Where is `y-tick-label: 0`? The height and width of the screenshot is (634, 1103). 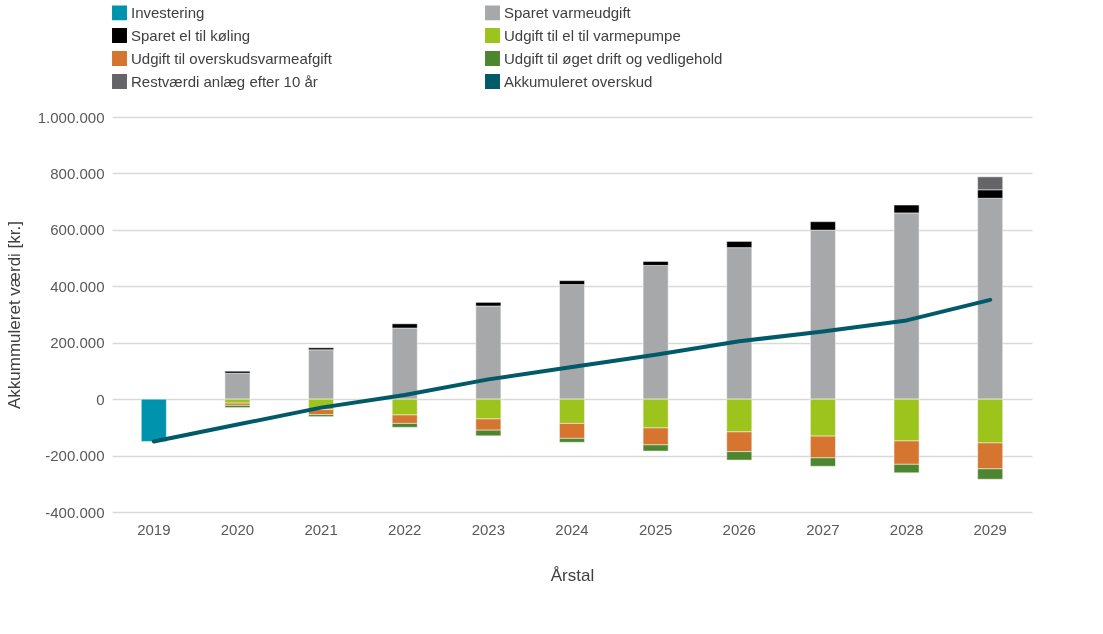 y-tick-label: 0 is located at coordinates (100, 399).